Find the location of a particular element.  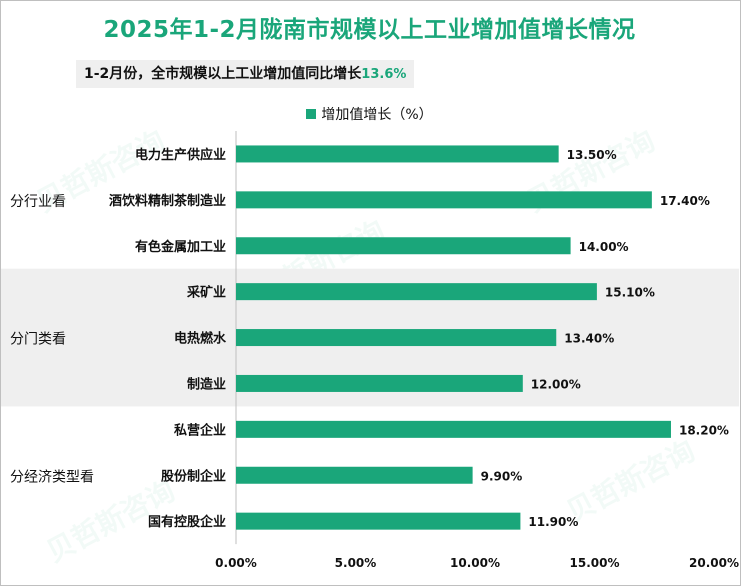

chart-legend: 增加值增长（%） is located at coordinates (369, 114).